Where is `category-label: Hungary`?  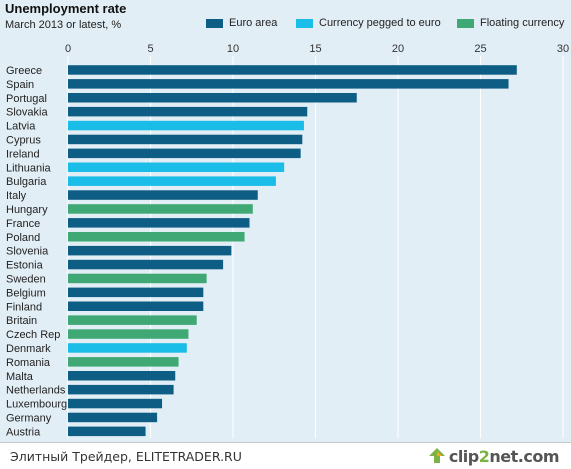 category-label: Hungary is located at coordinates (27, 210).